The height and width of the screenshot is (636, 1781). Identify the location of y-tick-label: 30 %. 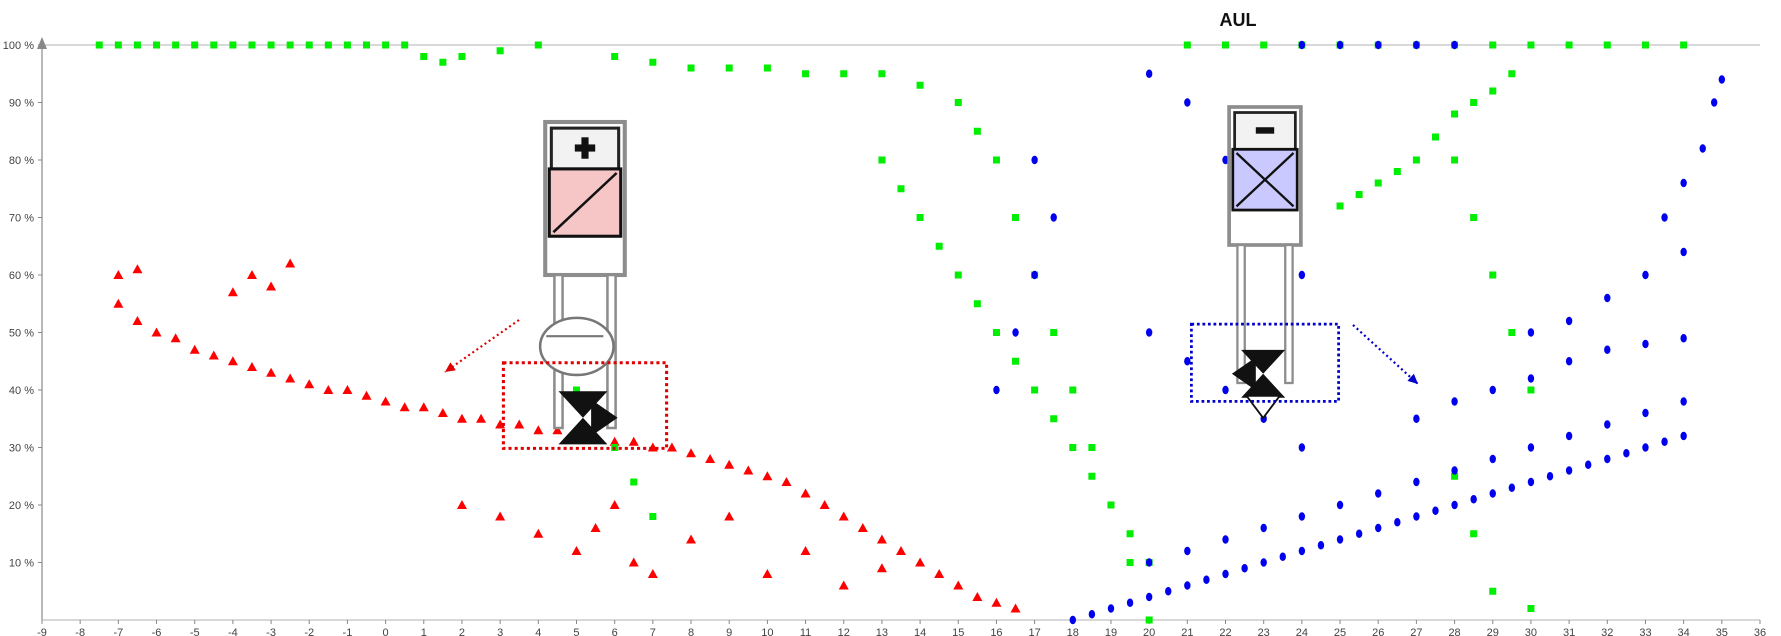
(21, 449).